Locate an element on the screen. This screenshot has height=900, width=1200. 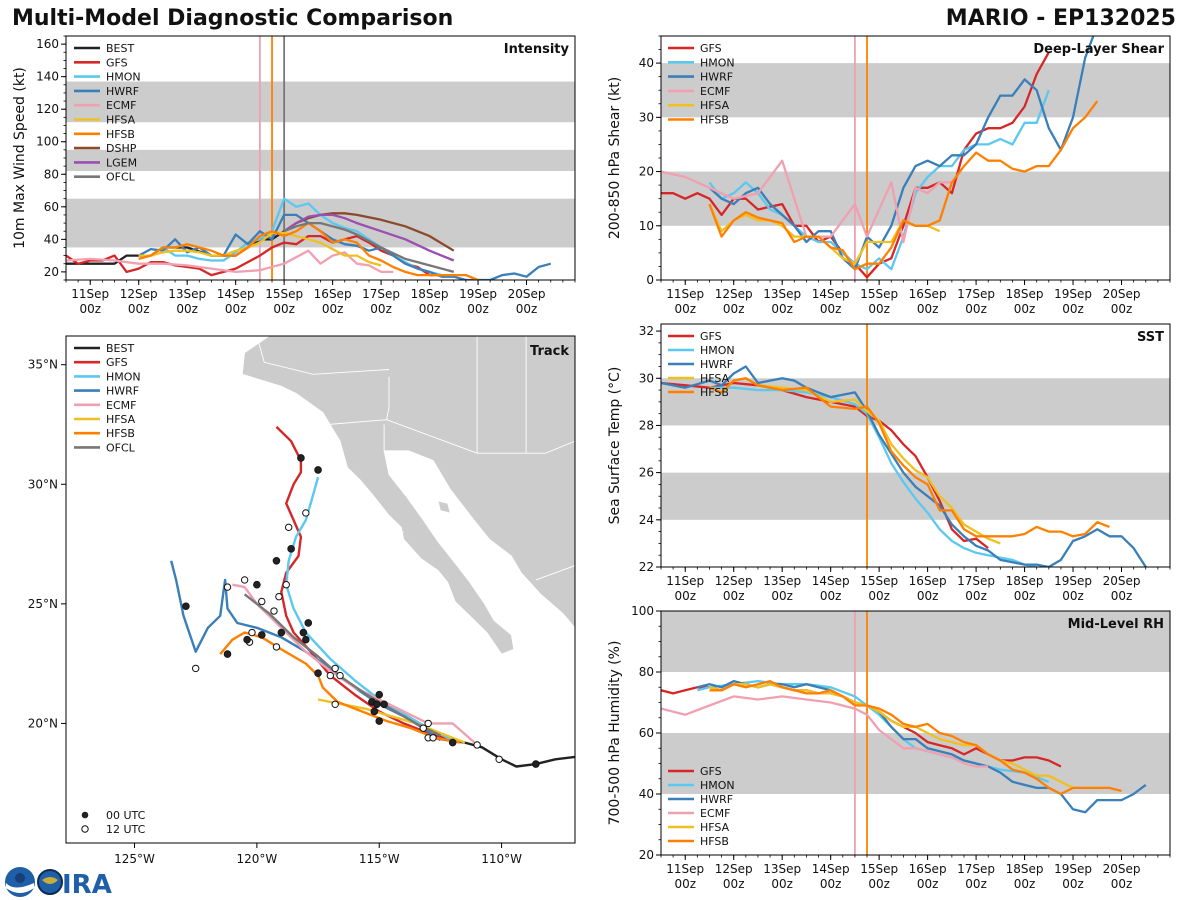
sst-legend-label: HMON is located at coordinates (717, 350).